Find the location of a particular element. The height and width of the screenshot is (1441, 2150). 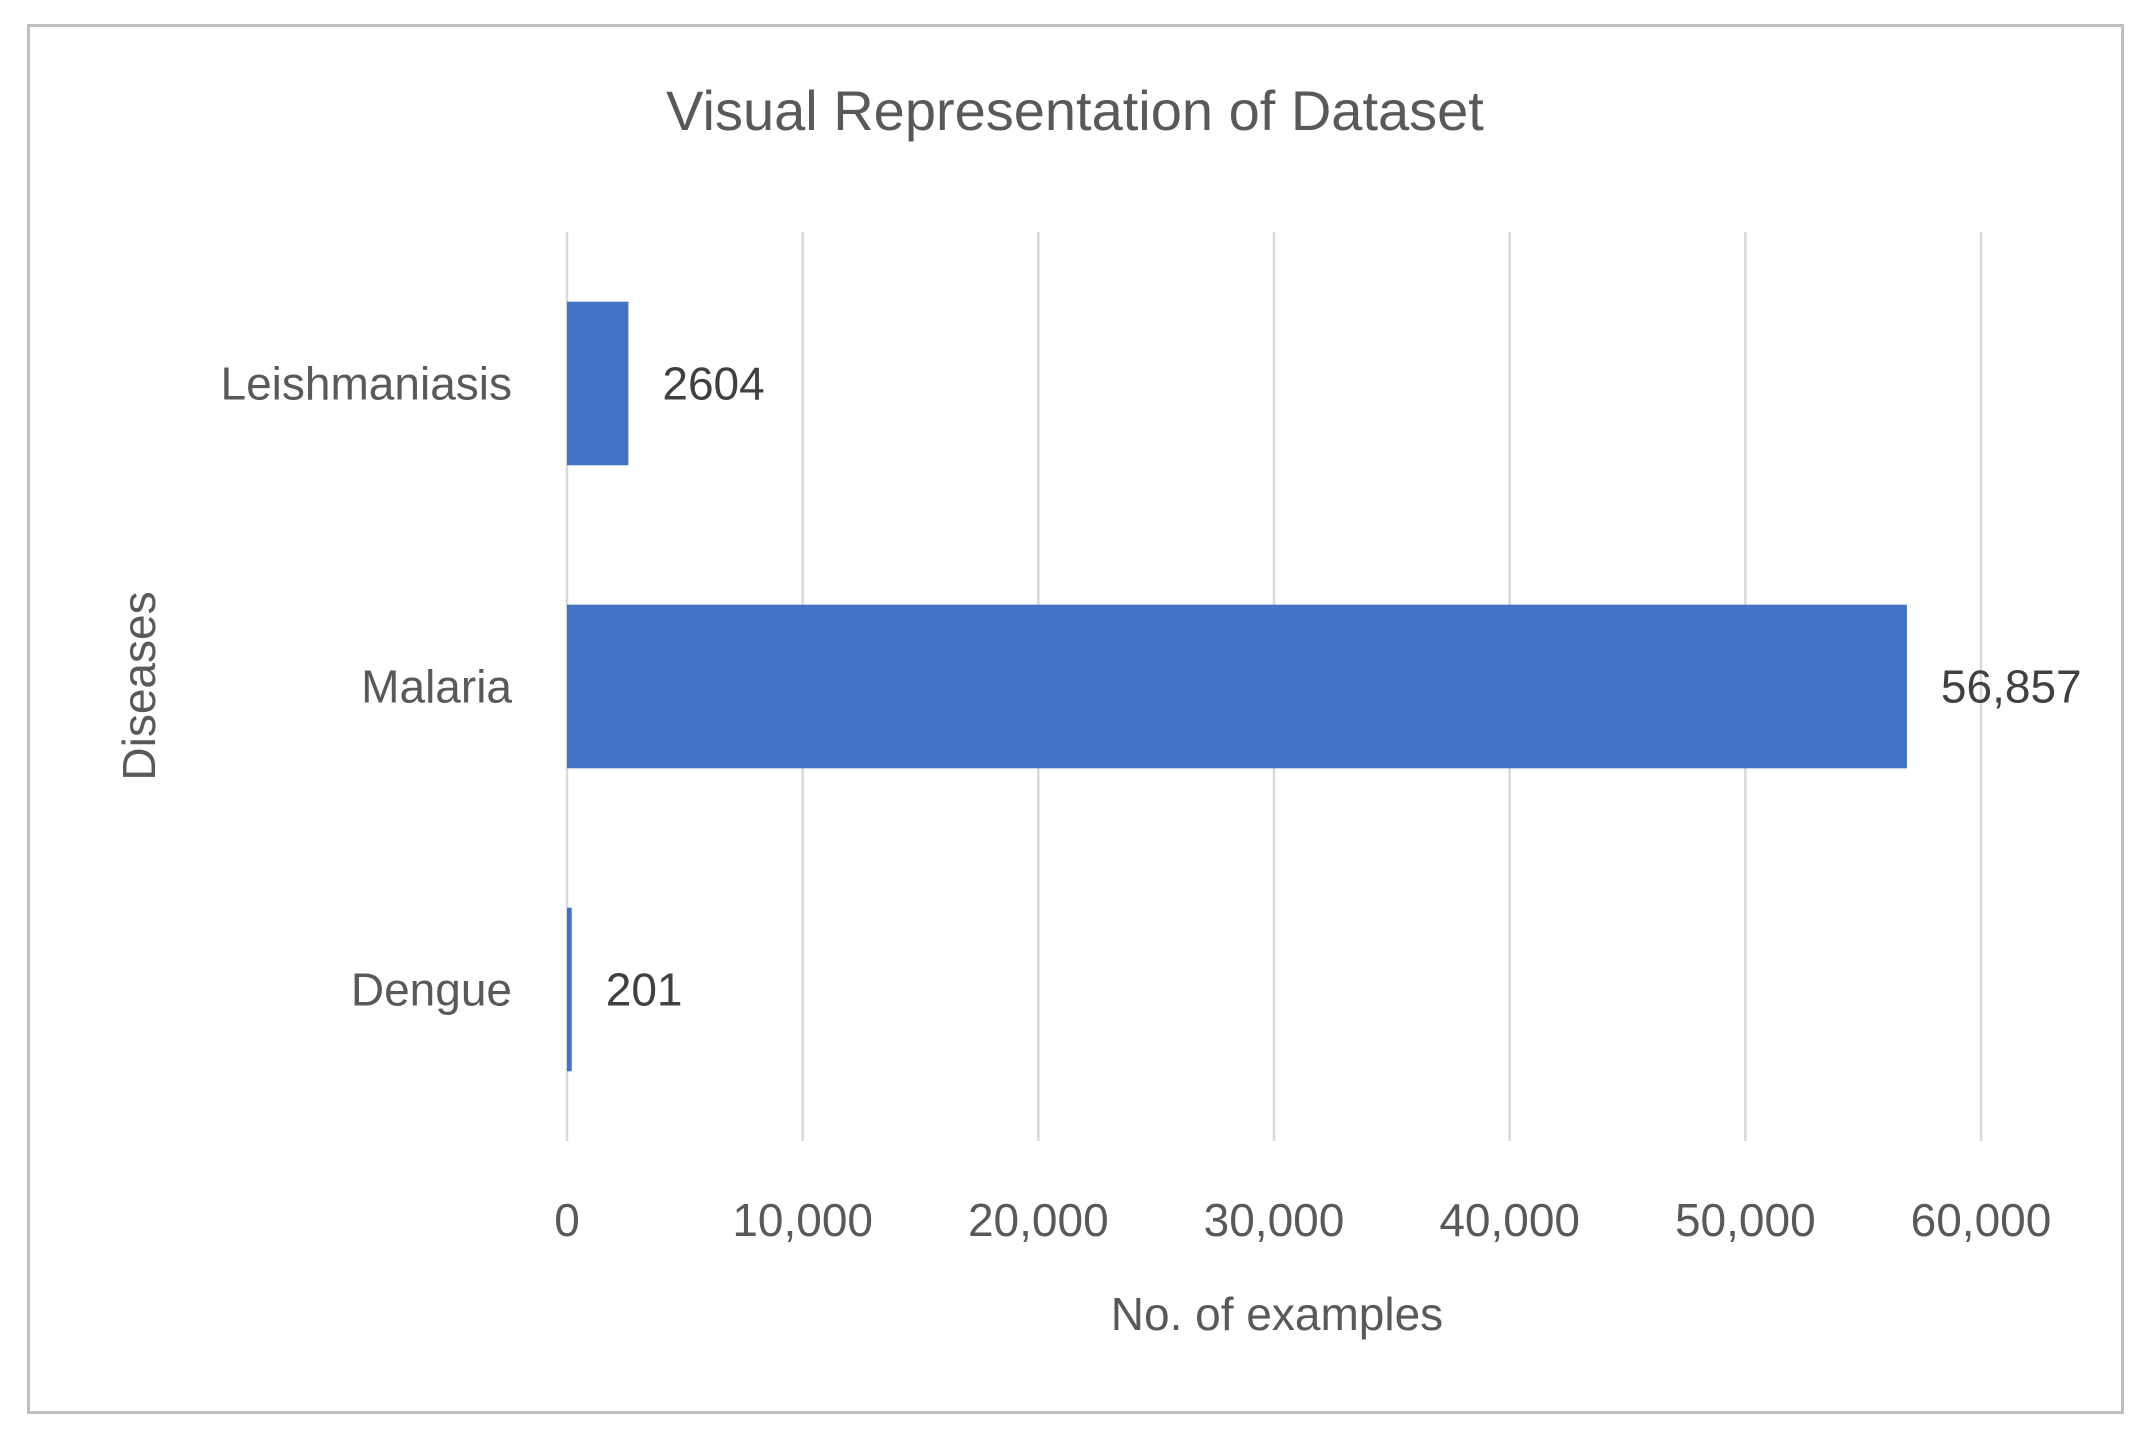

x-tick-label: 60,000 is located at coordinates (1981, 1220).